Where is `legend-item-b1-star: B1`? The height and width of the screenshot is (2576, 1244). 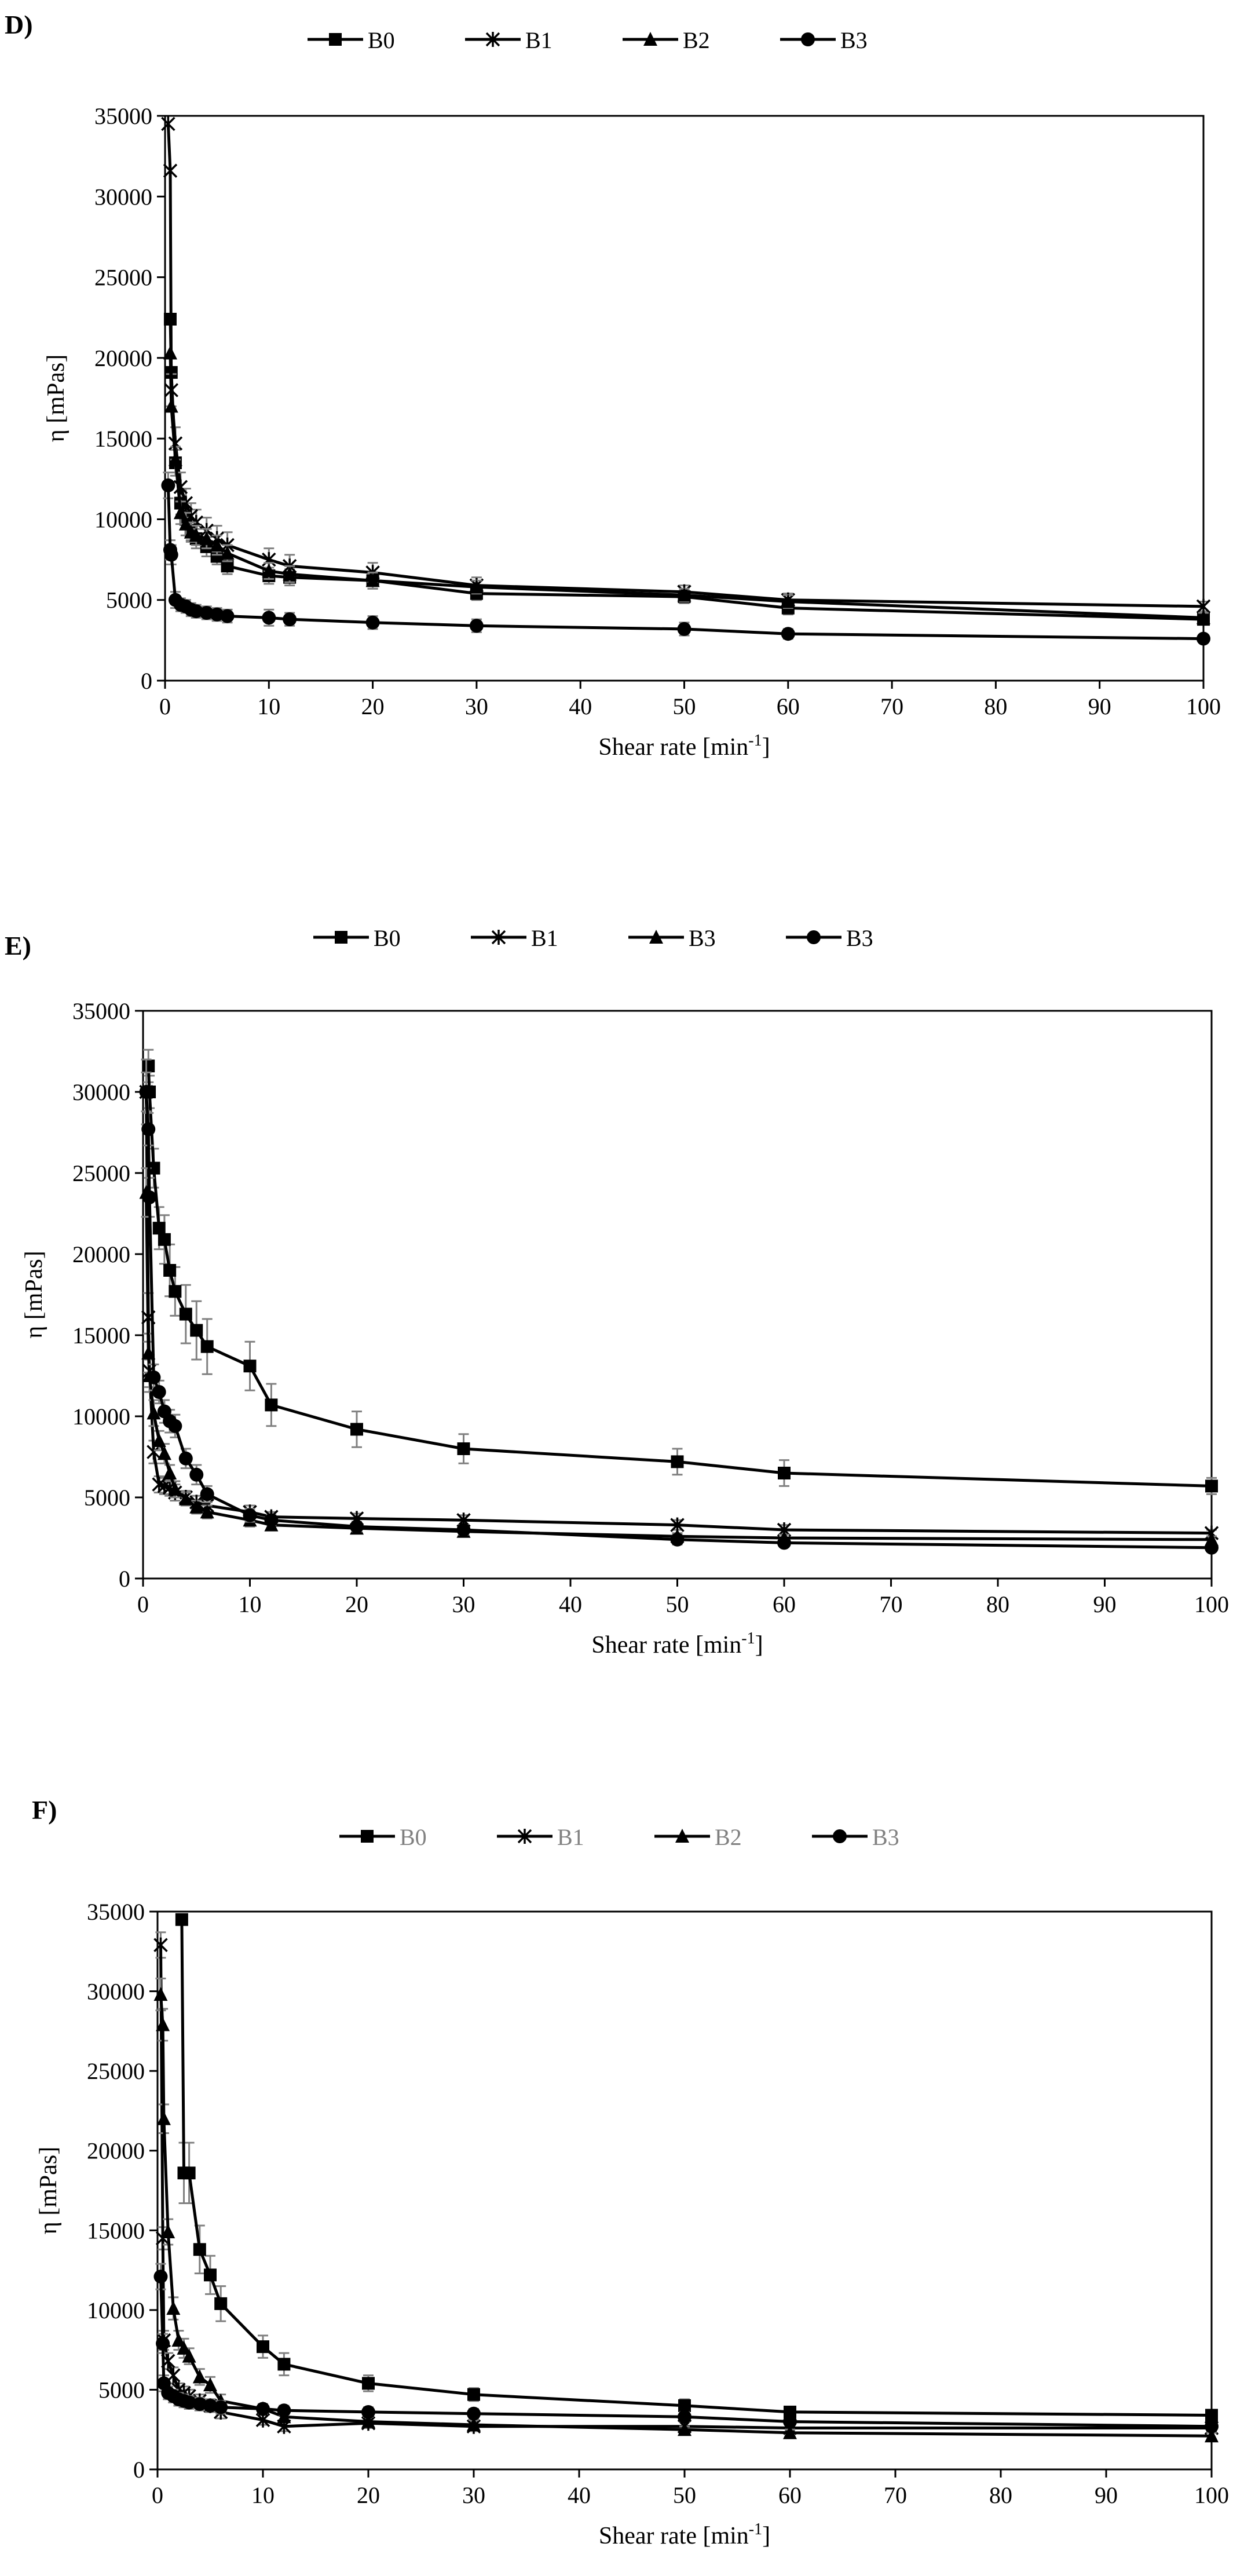
legend-item-b1-star: B1 is located at coordinates (540, 1837).